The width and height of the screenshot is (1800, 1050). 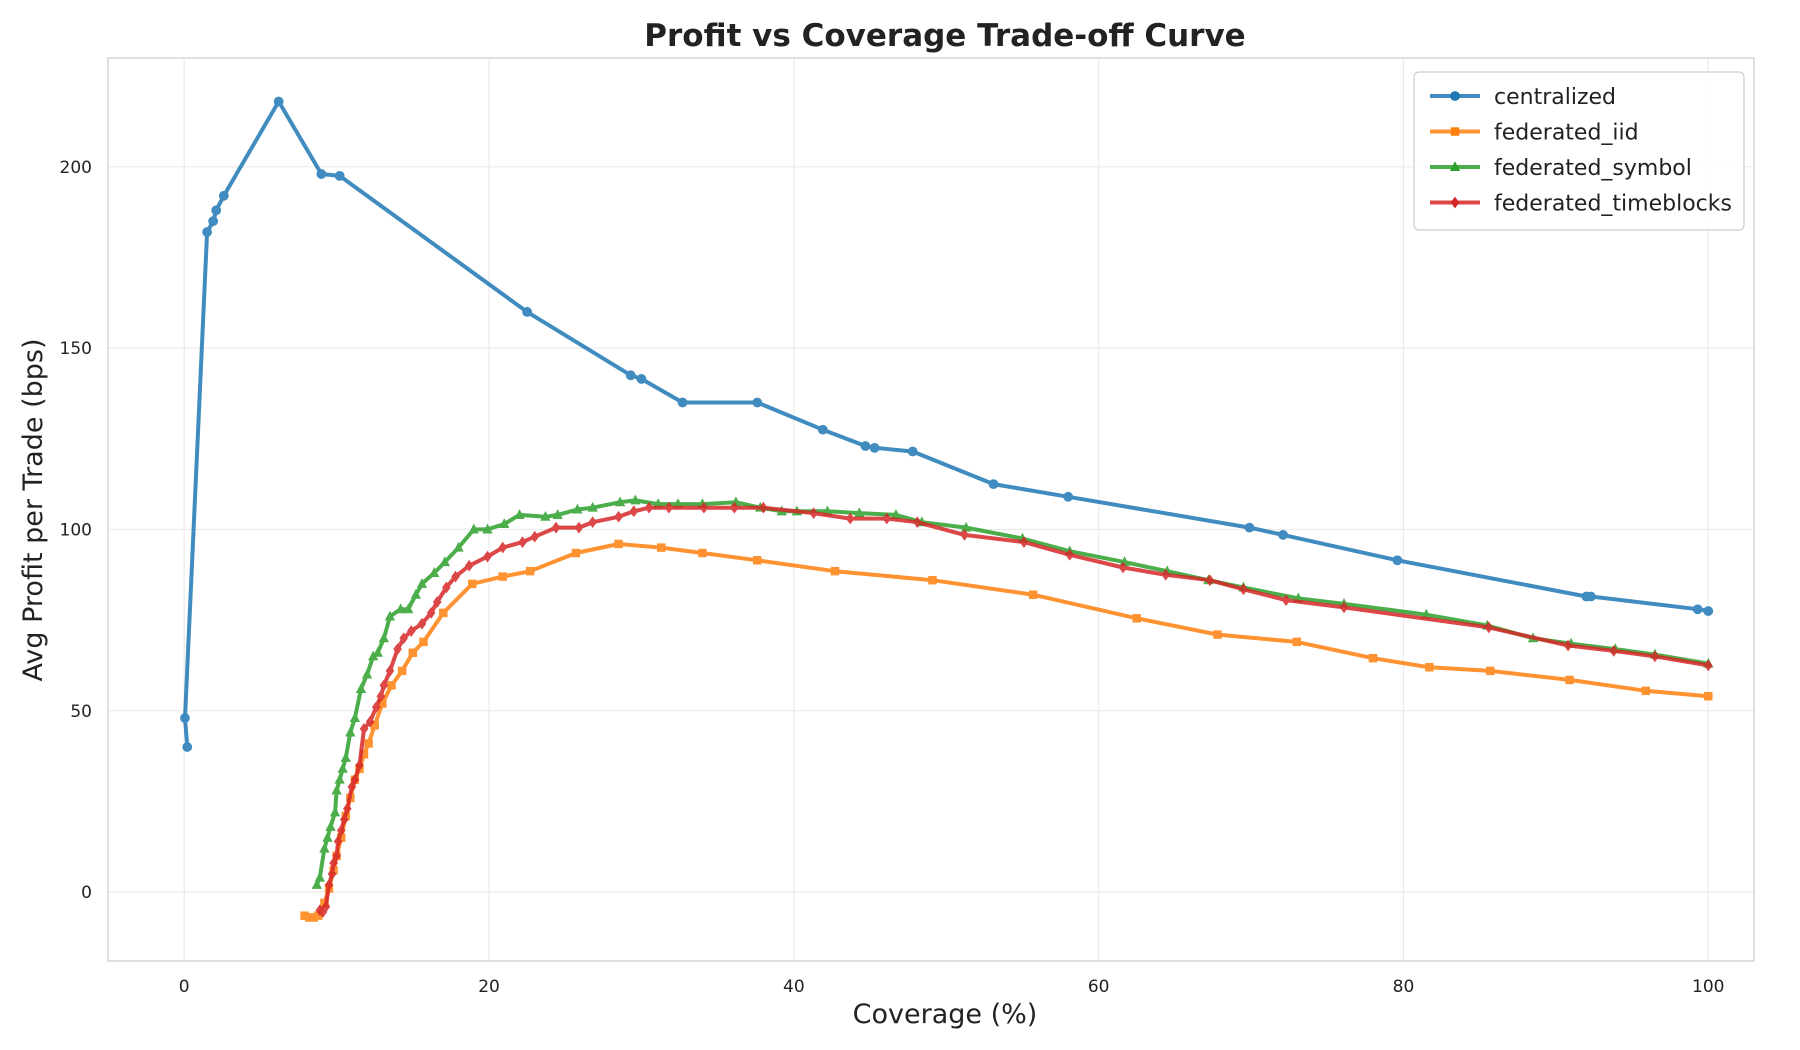 I want to click on chart-title: Profit vs Coverage Trade-off Curve, so click(x=944, y=36).